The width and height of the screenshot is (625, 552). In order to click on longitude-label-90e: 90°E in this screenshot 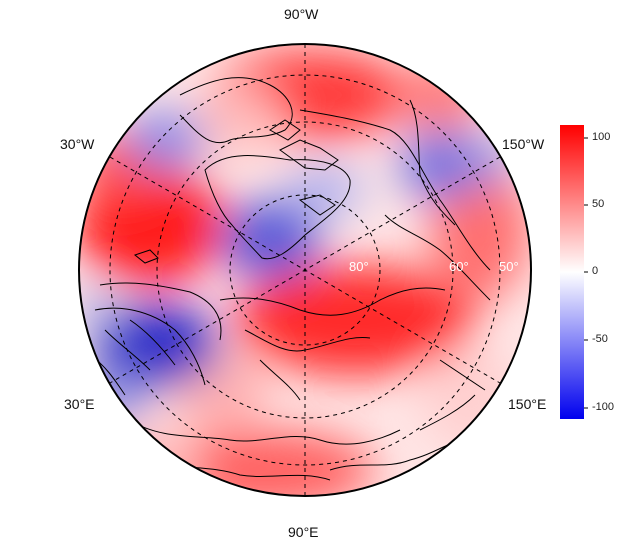, I will do `click(303, 532)`.